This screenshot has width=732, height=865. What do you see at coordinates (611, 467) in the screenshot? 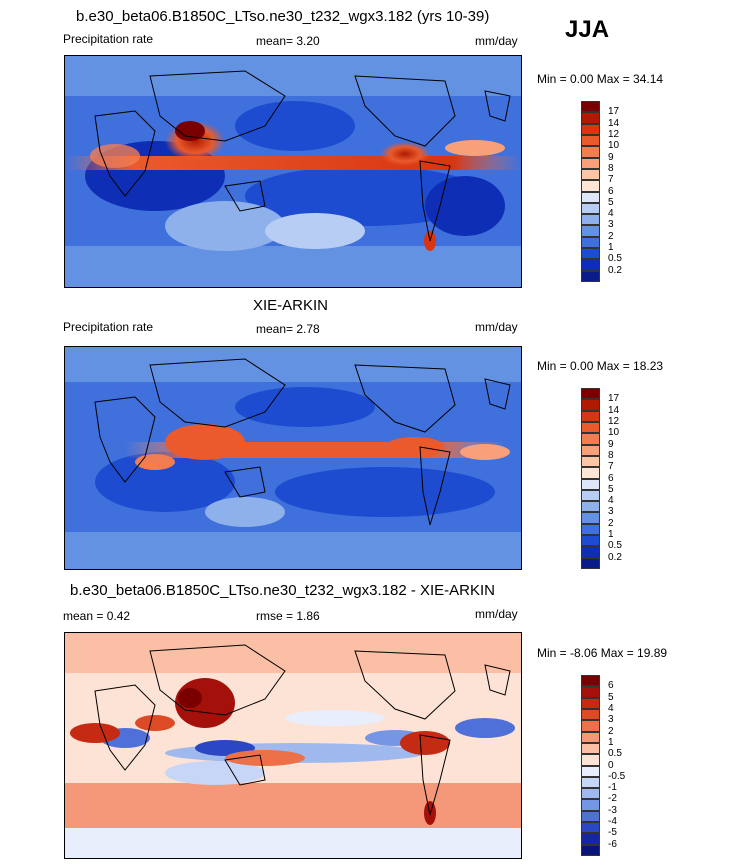
I see `colorbar-2-tick-label: 7` at bounding box center [611, 467].